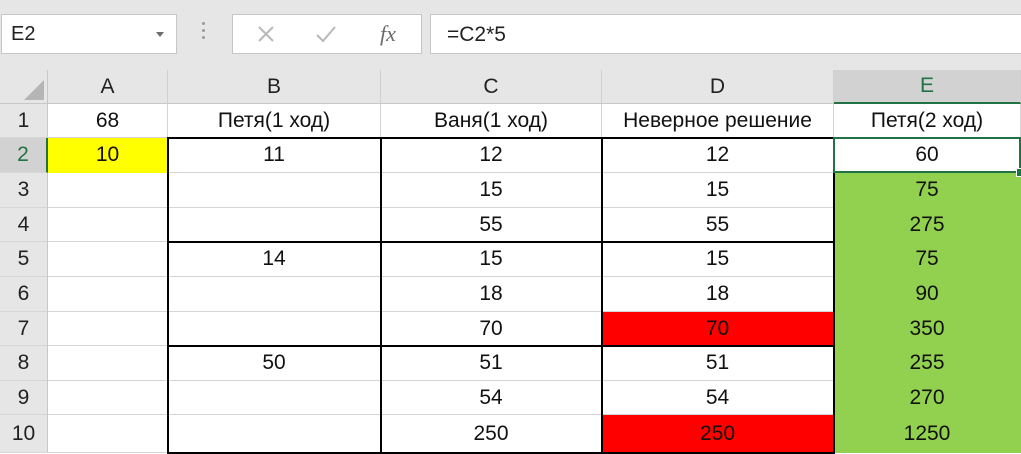 The width and height of the screenshot is (1021, 454). What do you see at coordinates (108, 87) in the screenshot?
I see `column-header-a: A` at bounding box center [108, 87].